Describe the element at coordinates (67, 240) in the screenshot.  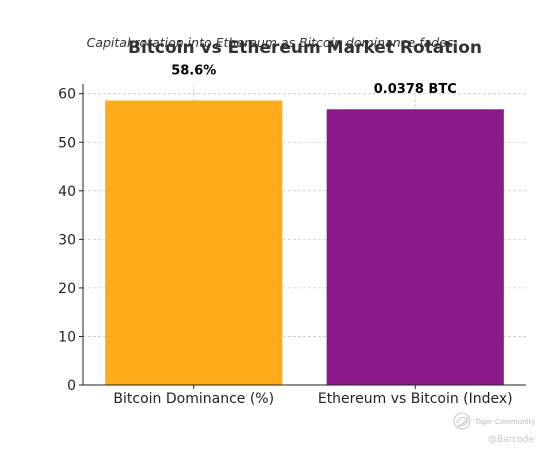
I see `y-tick-label-3: 30` at that location.